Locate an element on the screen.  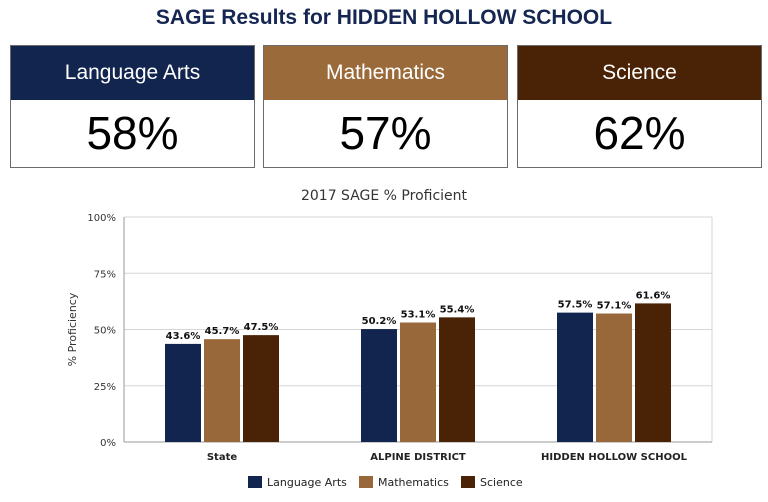
y-tick-label: 25% is located at coordinates (105, 387).